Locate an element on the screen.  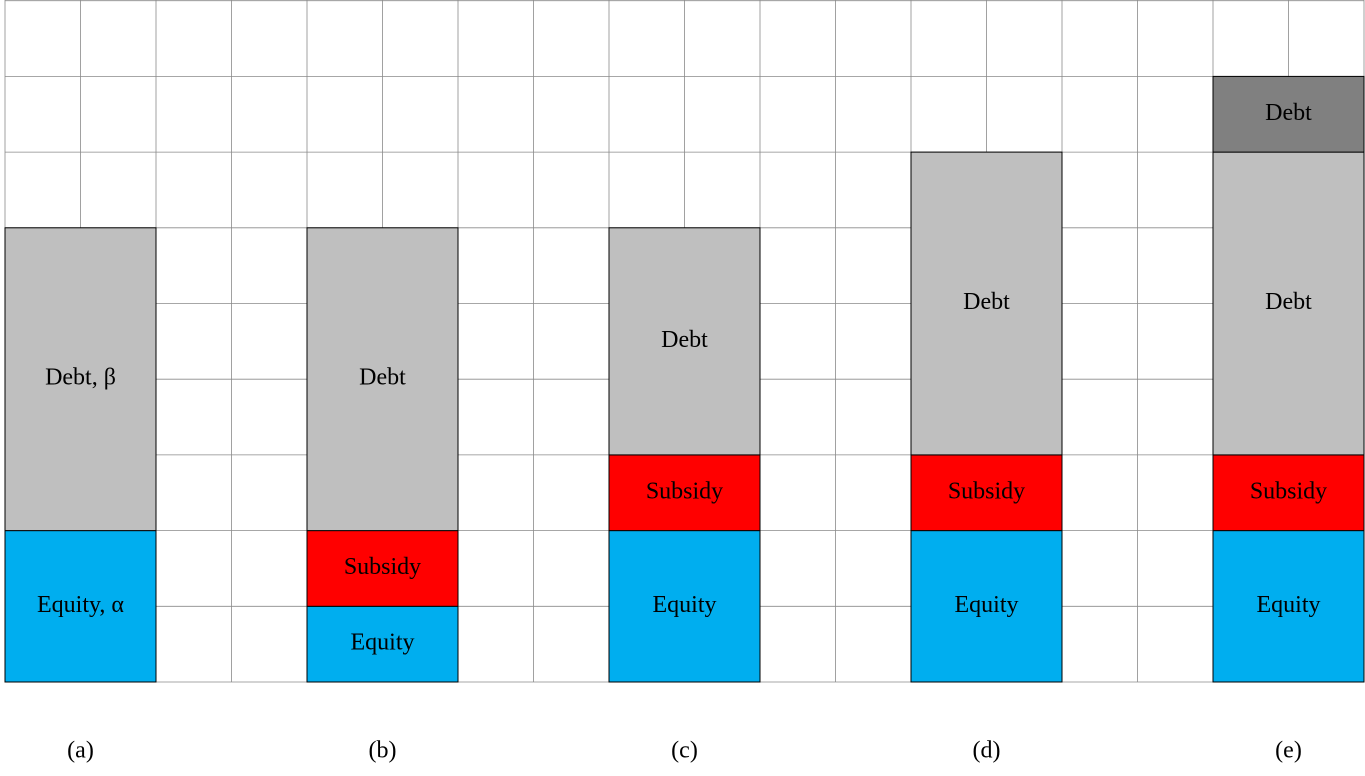
segment-label: Equity, α is located at coordinates (80, 605).